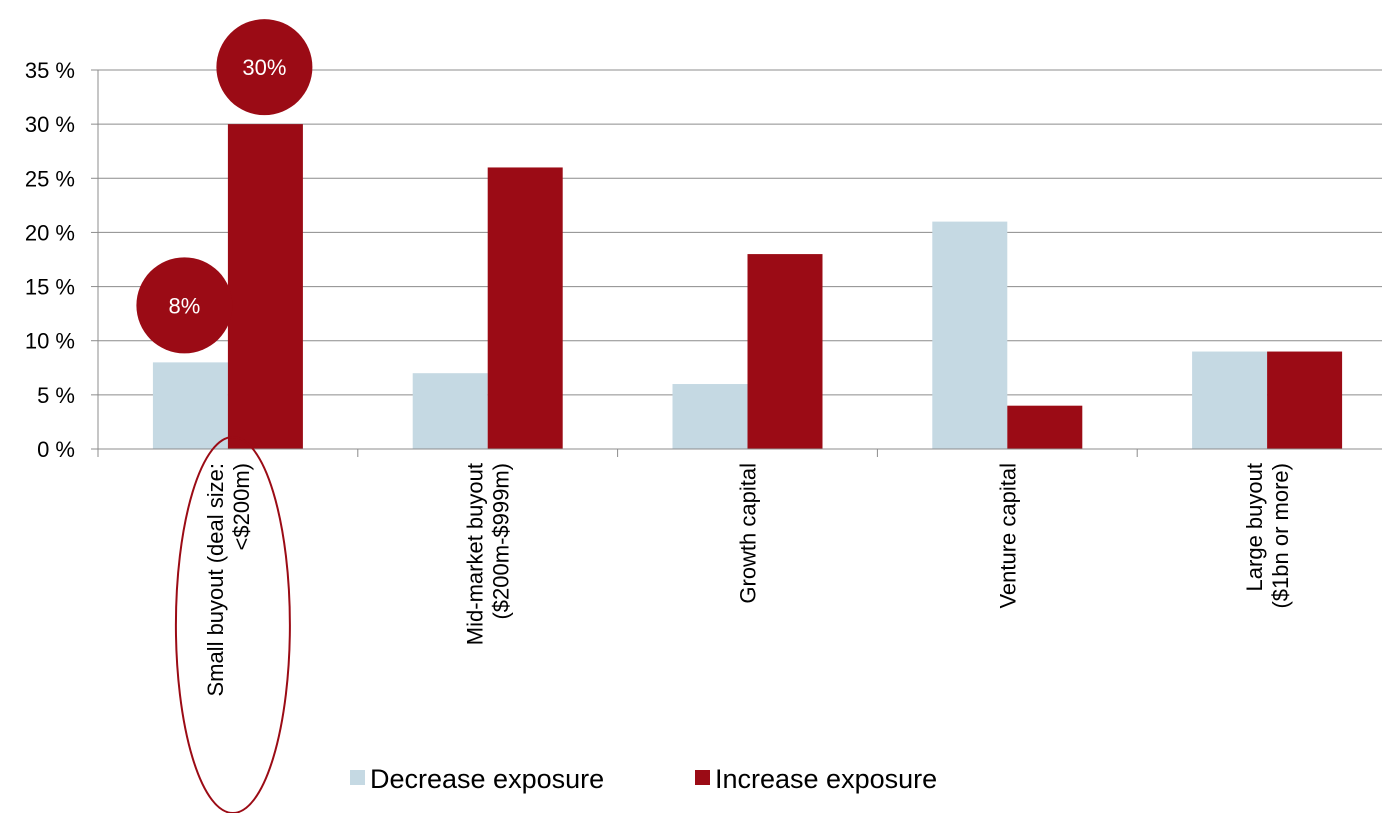 The height and width of the screenshot is (813, 1385). I want to click on x-category-label: ($1bn or more), so click(1280, 536).